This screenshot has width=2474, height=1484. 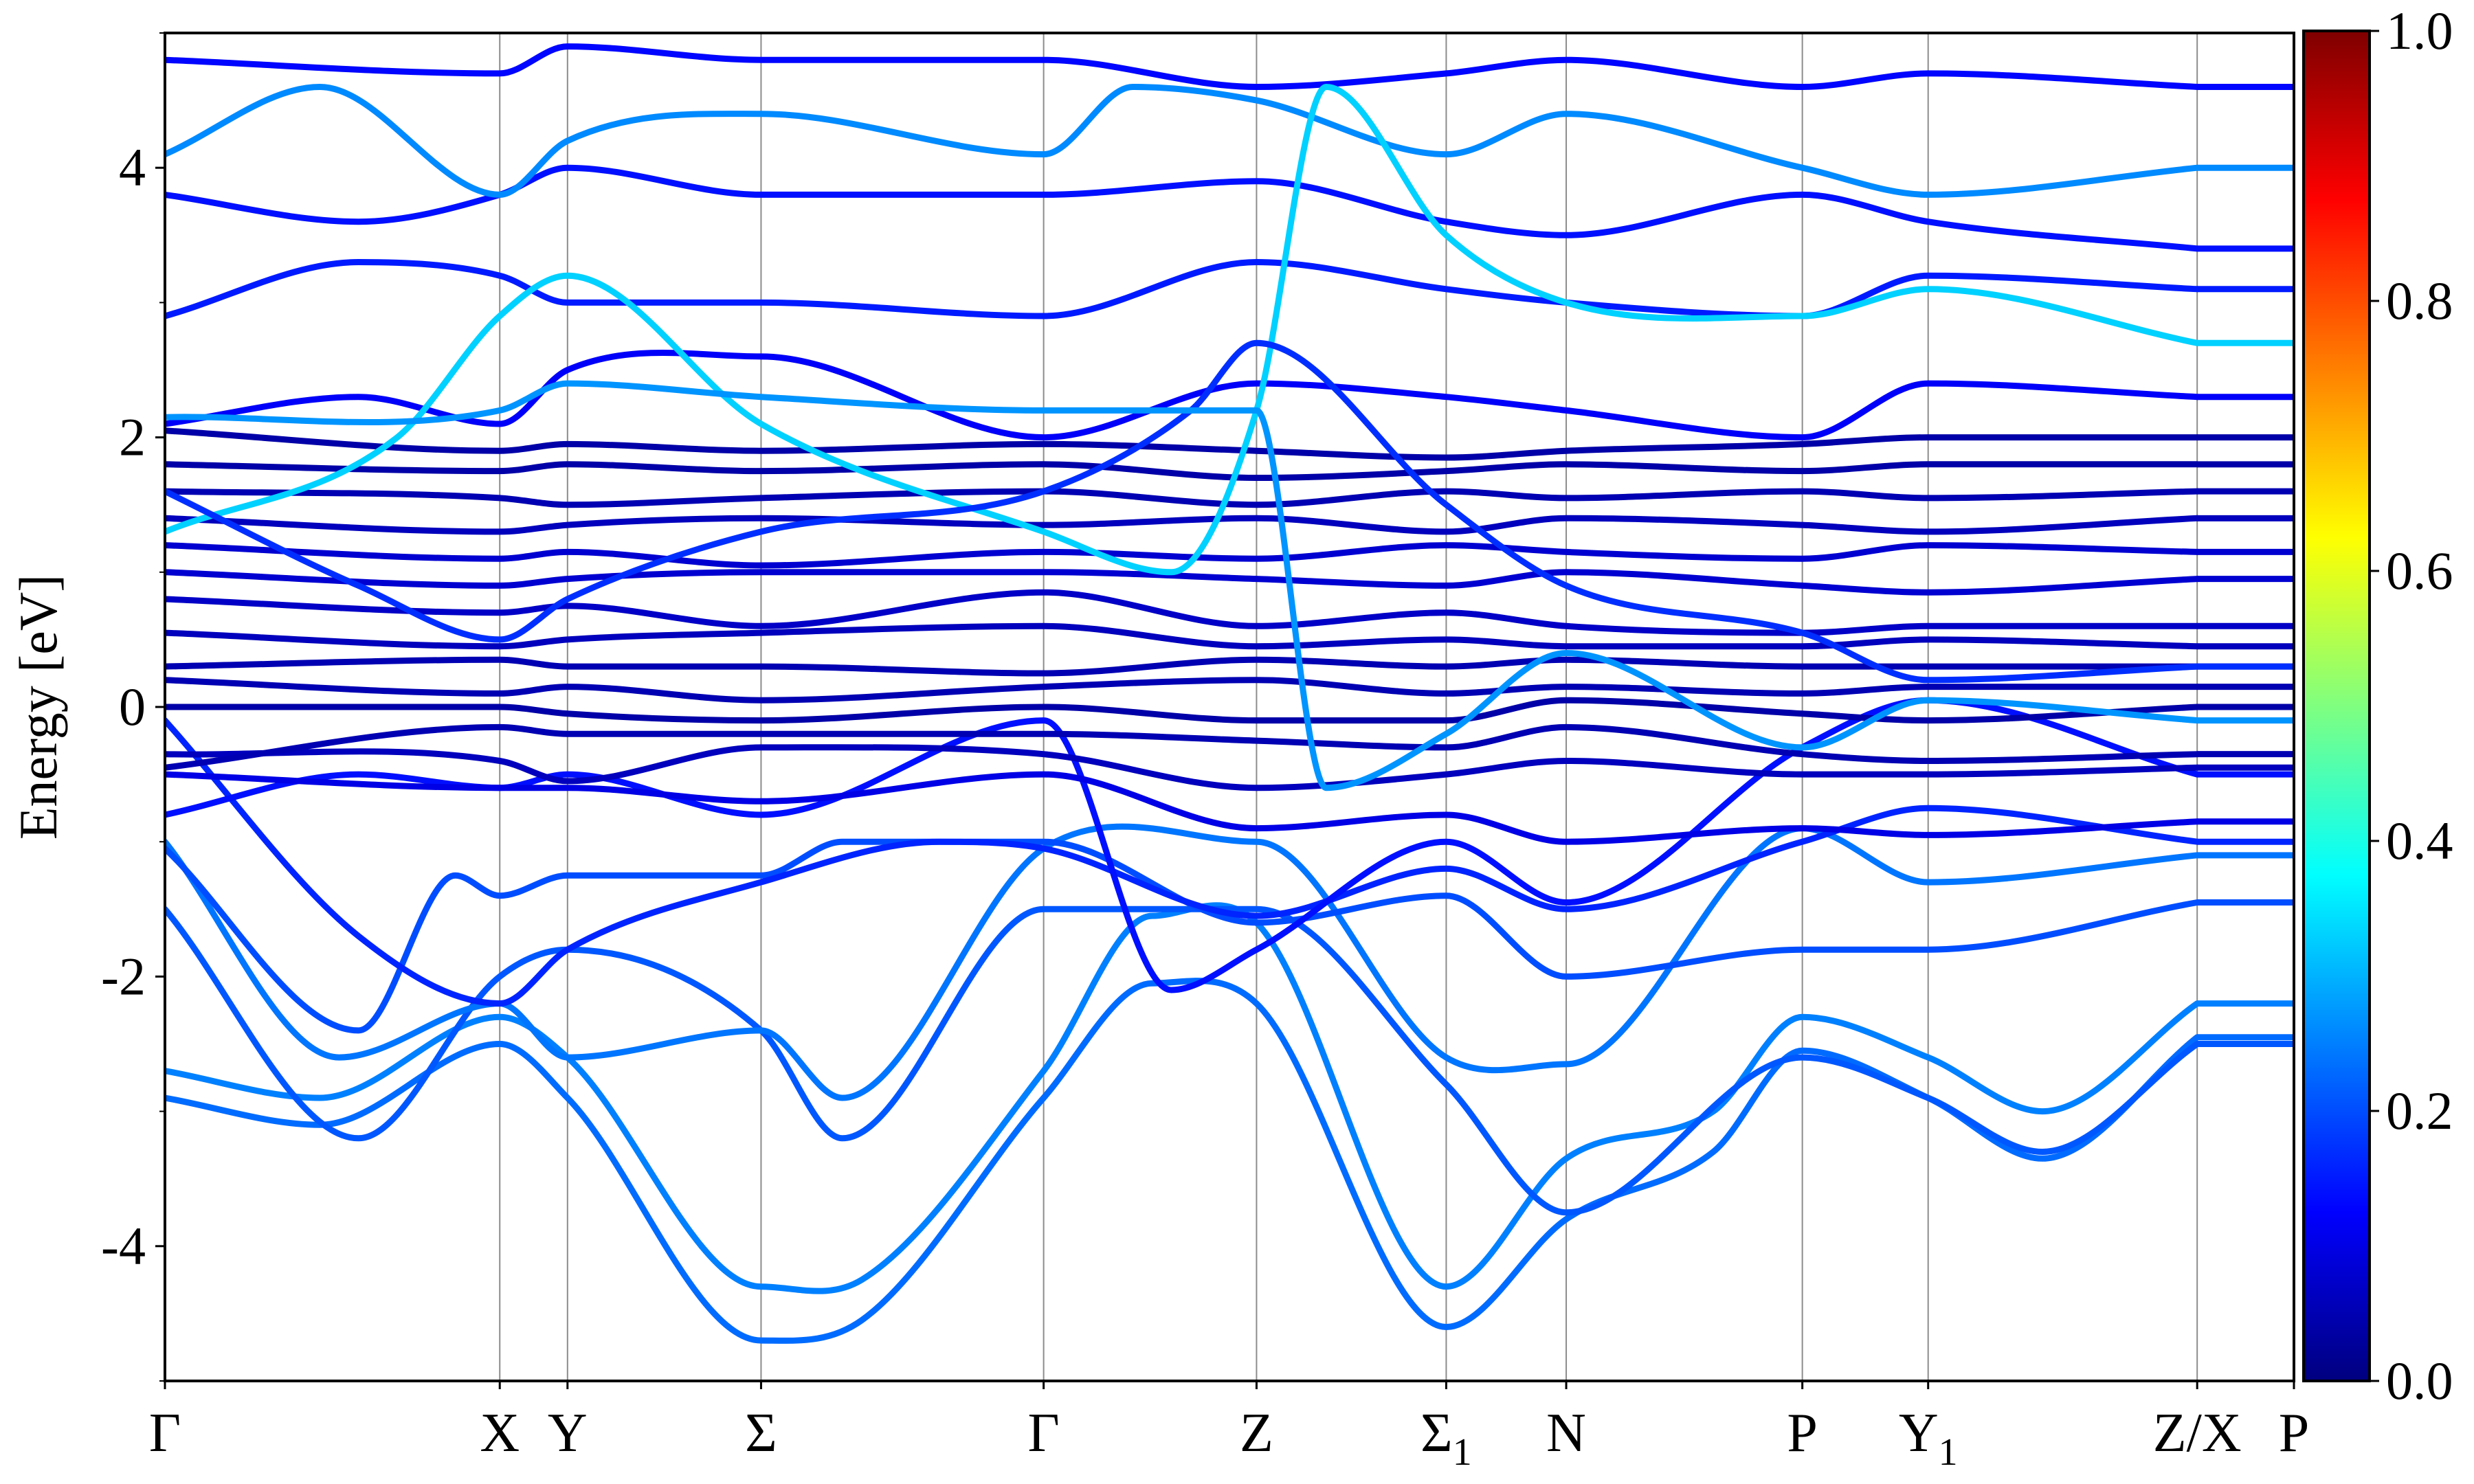 I want to click on x-axis: Γ X Y Σ Γ Z Σ1 N P Y1 Z/X P, so click(x=1229, y=1427).